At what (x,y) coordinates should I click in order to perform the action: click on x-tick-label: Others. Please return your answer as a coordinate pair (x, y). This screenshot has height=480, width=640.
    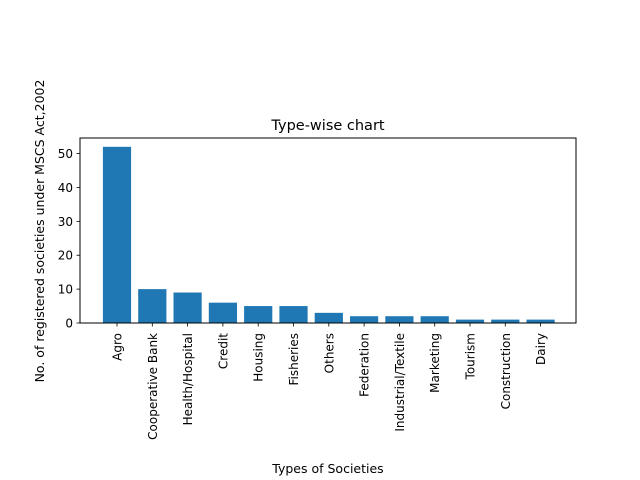
    Looking at the image, I should click on (329, 353).